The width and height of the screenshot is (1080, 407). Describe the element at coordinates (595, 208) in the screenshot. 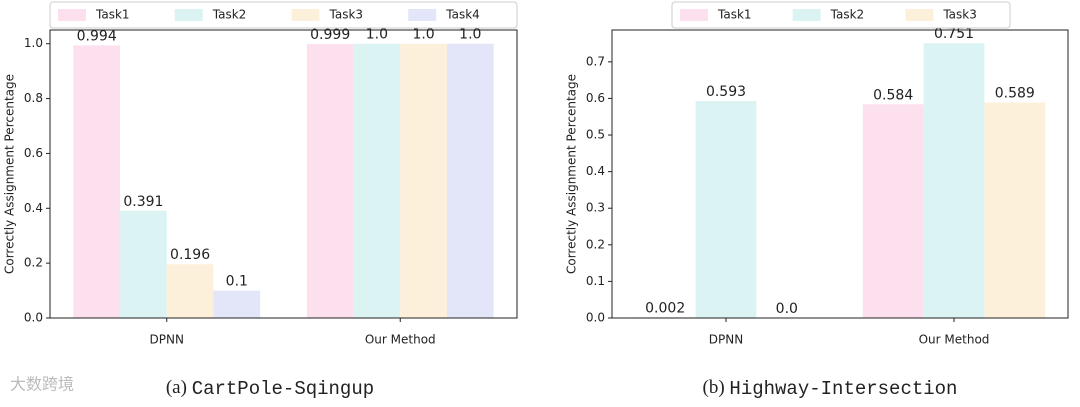

I see `y-tick-label: 0.3` at that location.